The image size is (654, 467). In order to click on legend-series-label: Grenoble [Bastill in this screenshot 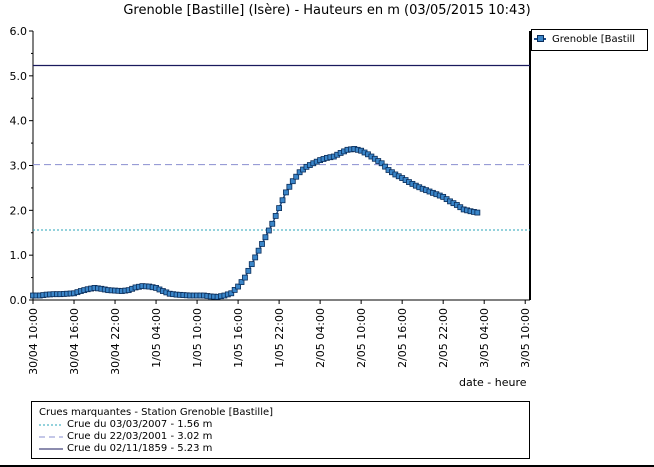, I will do `click(594, 39)`.